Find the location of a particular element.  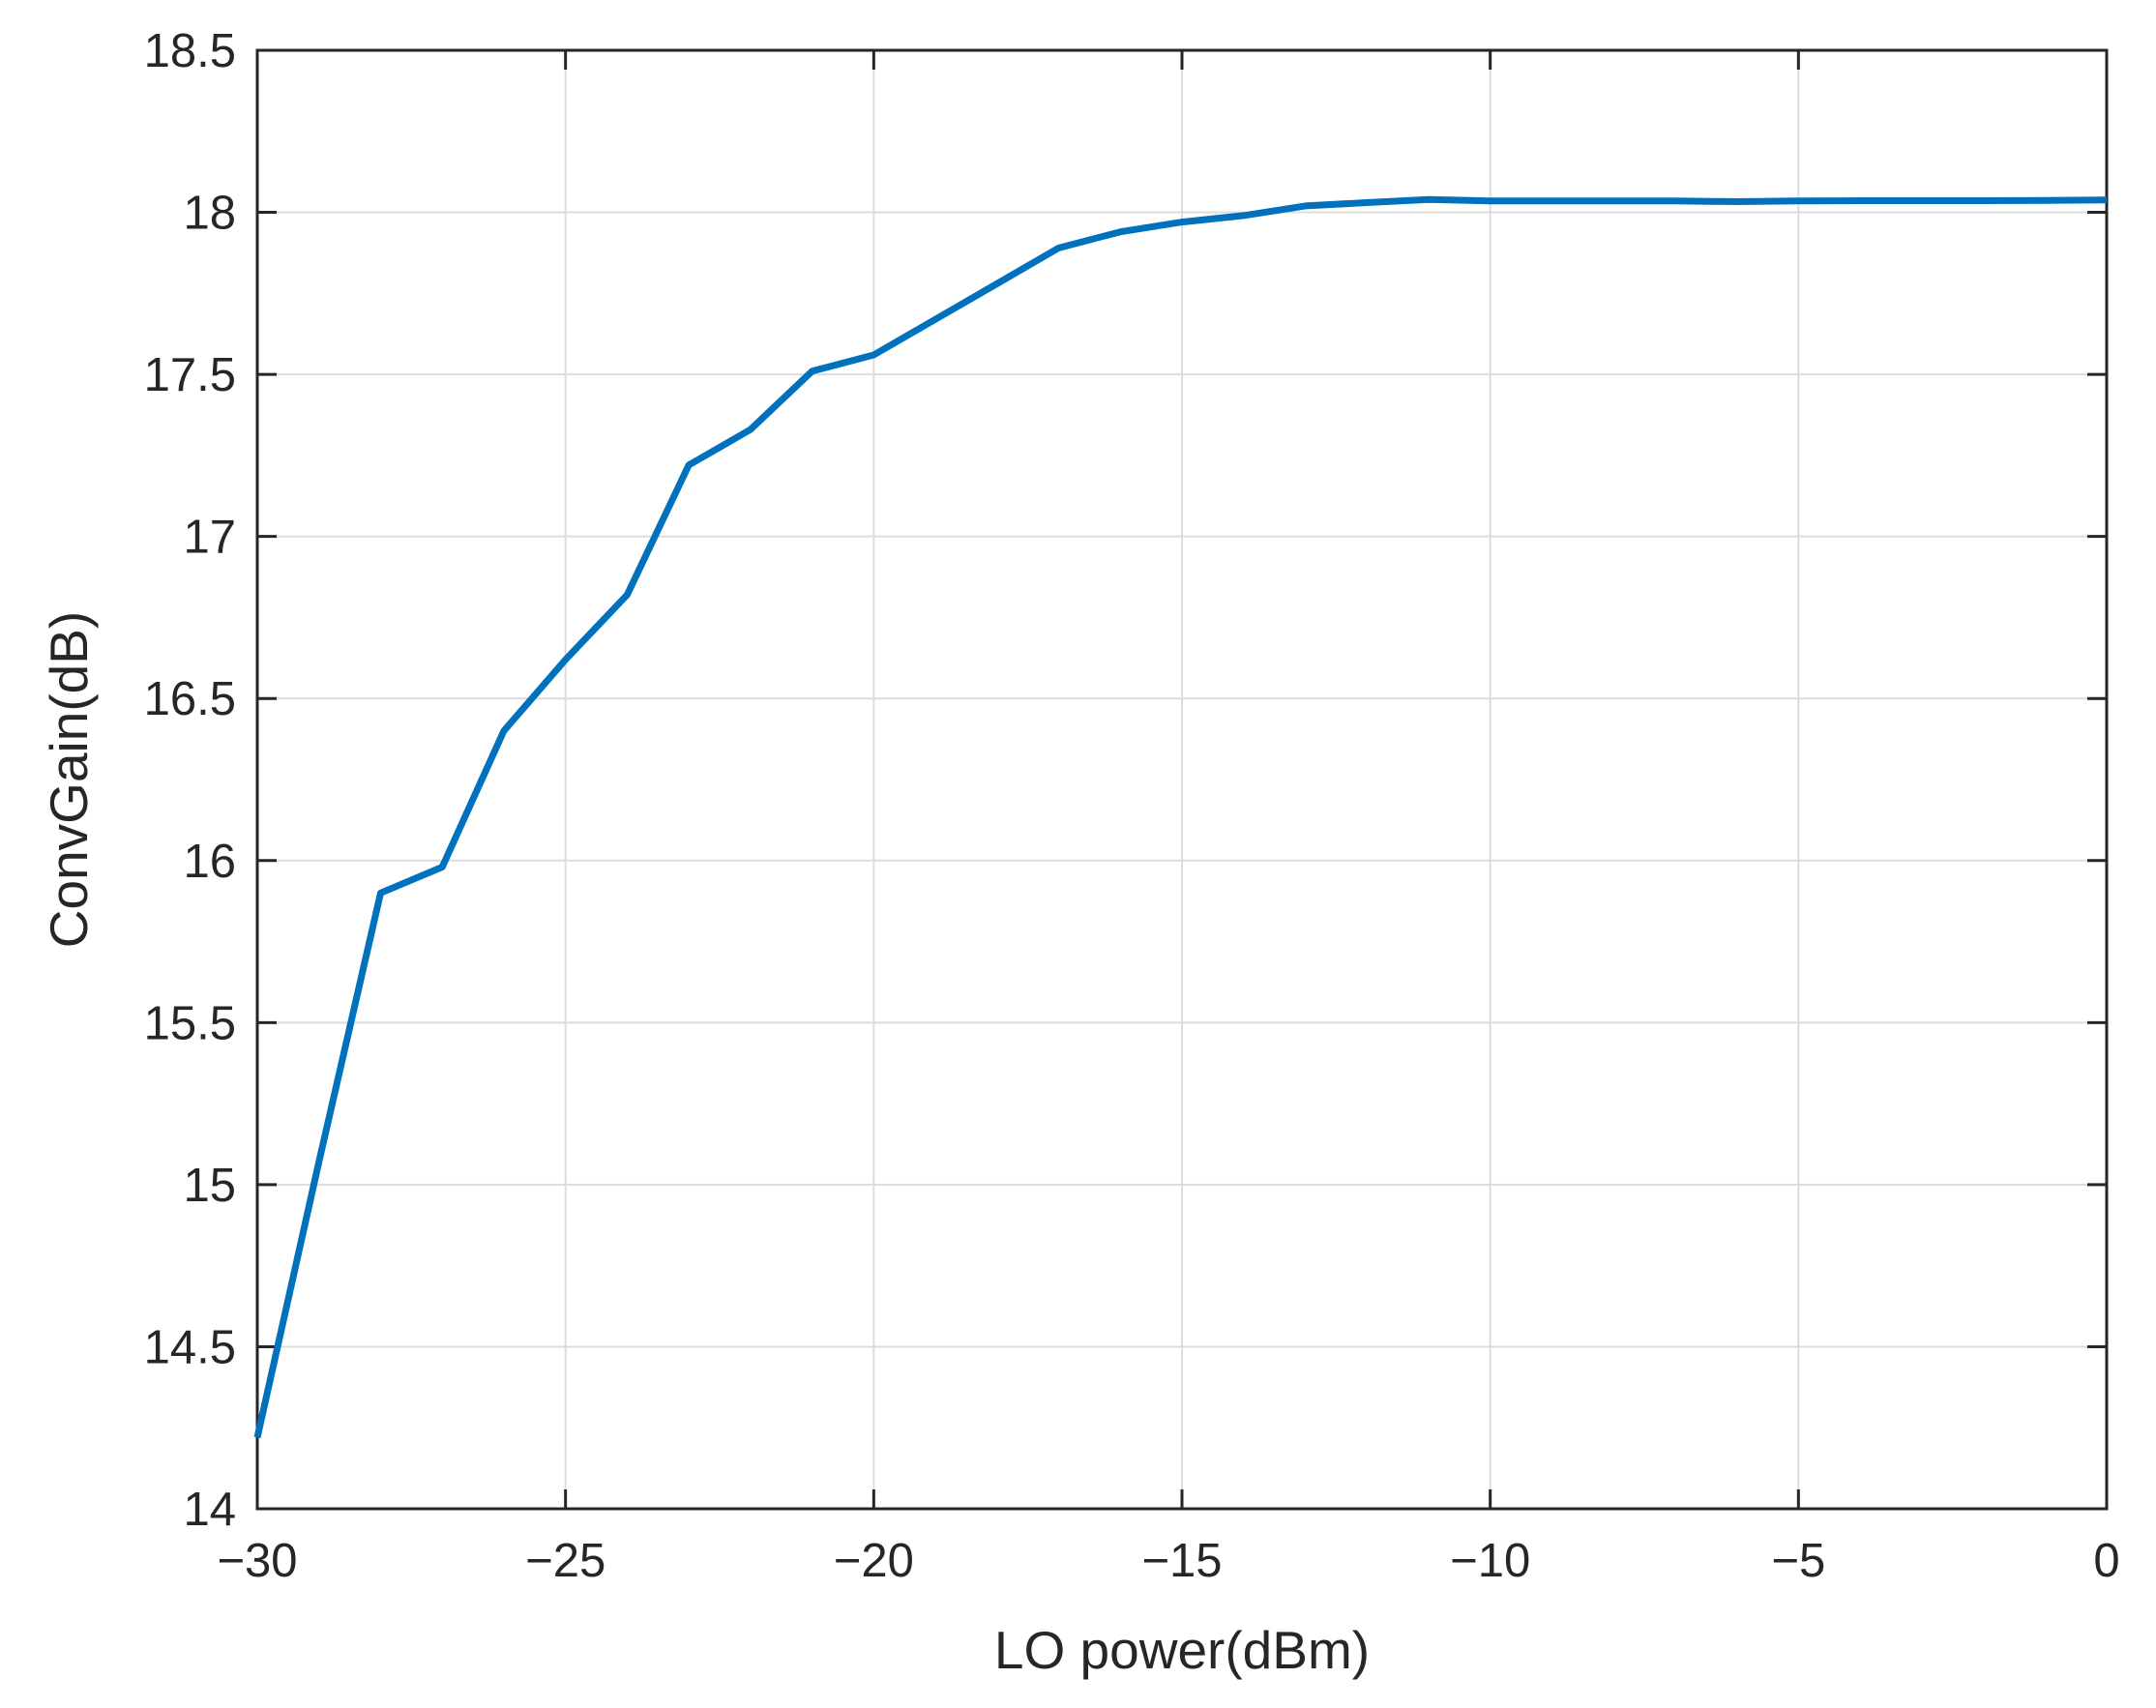

y-tick-label: 15.5 is located at coordinates (190, 1023).